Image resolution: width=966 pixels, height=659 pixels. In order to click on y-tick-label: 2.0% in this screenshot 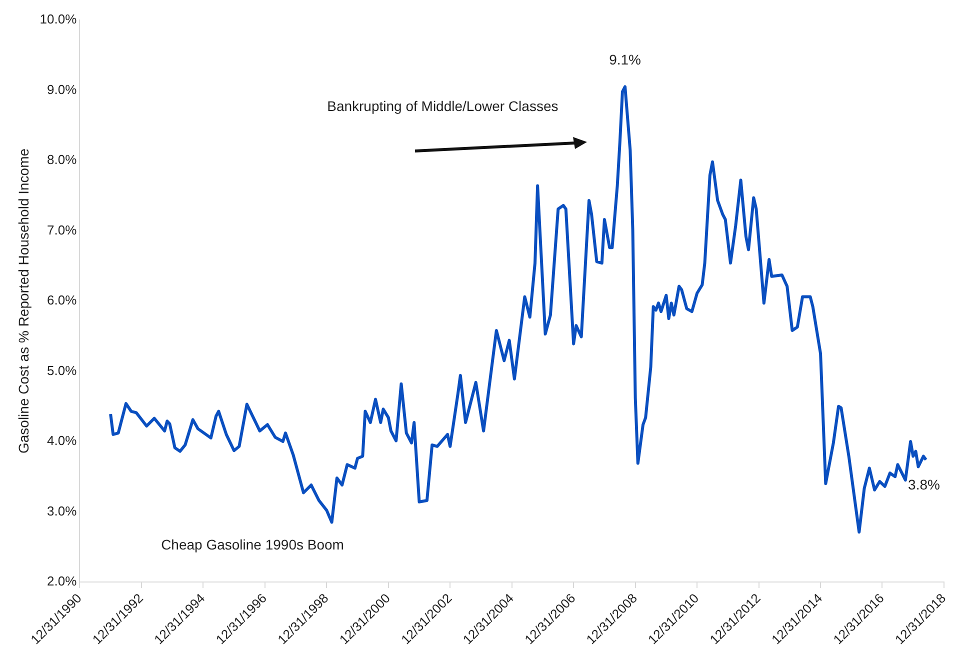, I will do `click(62, 581)`.